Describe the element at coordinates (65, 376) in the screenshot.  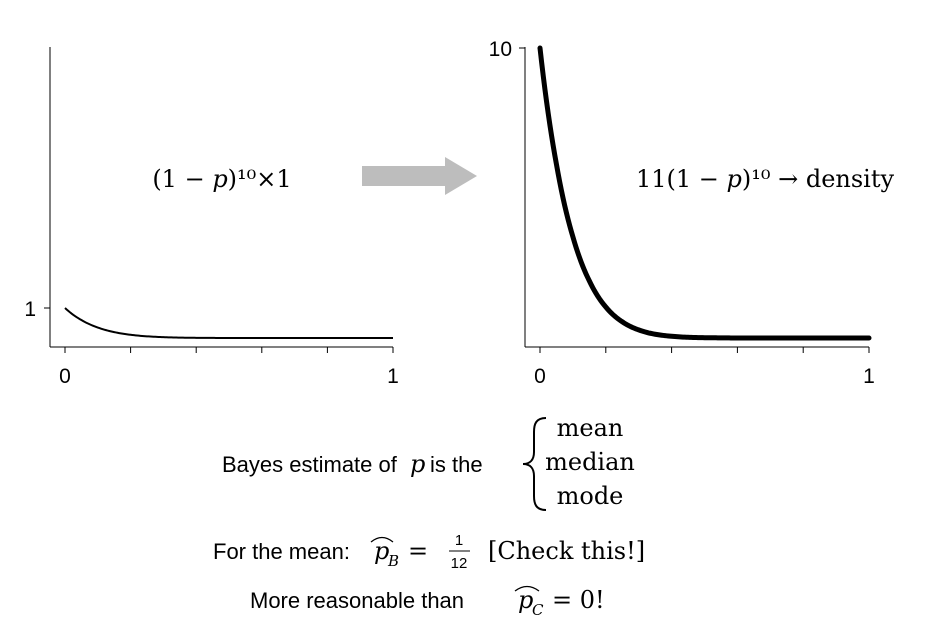
I see `left-x-tick-label-0: 0` at that location.